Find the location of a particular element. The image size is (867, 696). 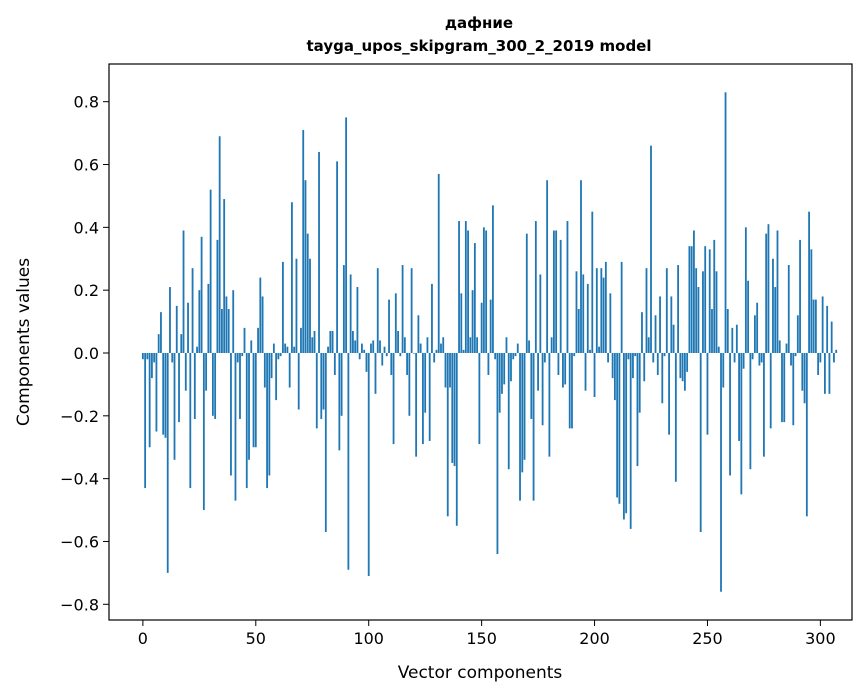

x-axis-ticks: 0 50 100 150 200 250 300 is located at coordinates (487, 634).